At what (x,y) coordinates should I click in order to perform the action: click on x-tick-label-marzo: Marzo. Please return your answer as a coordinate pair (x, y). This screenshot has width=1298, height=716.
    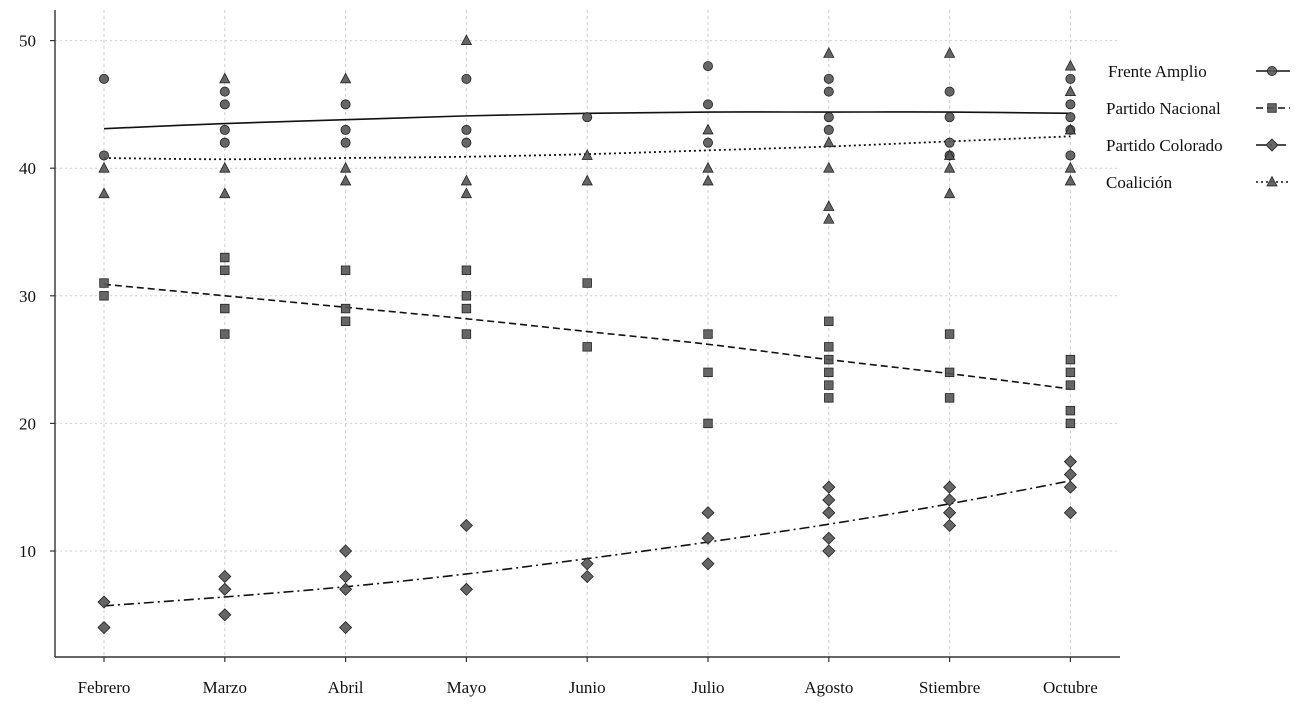
    Looking at the image, I should click on (225, 687).